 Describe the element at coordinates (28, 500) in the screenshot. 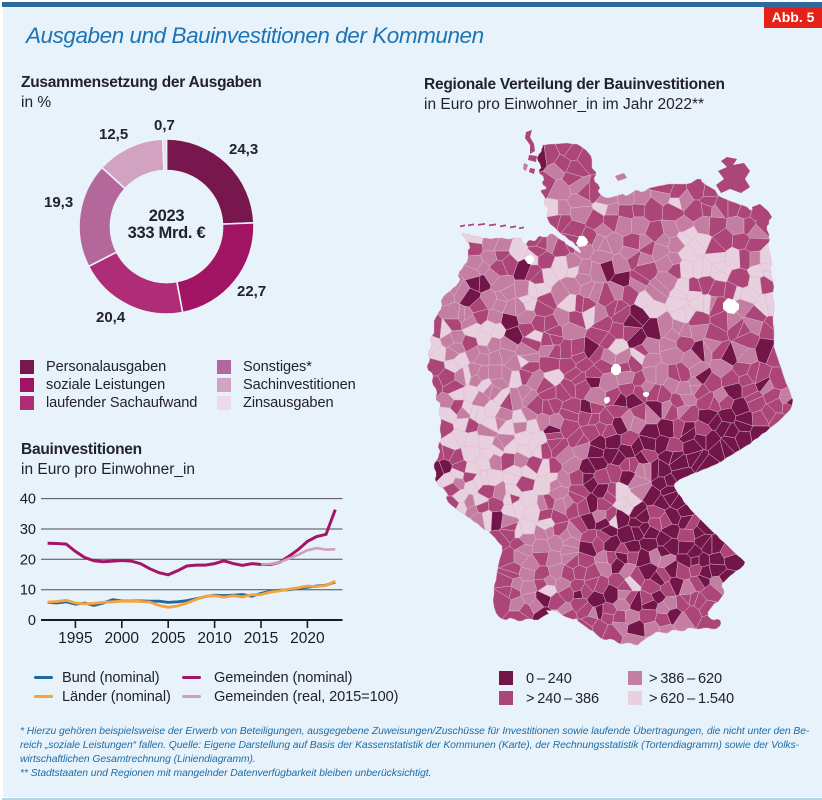

I see `svg-text: 40` at that location.